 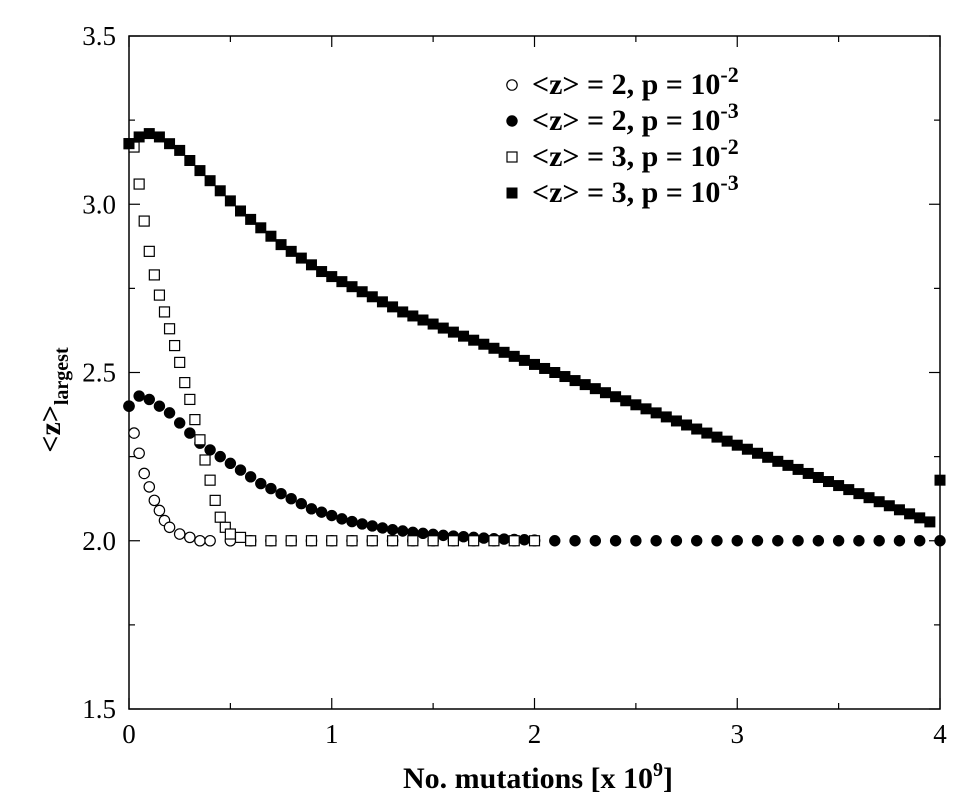 I want to click on legend-label-superscript: -2, so click(x=729, y=74).